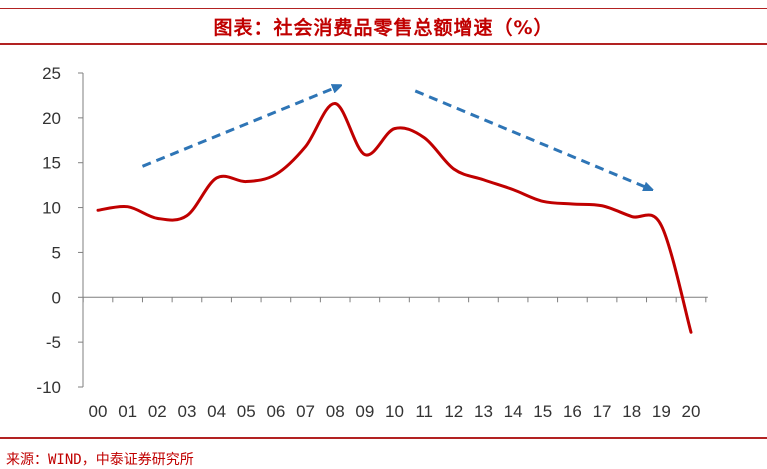 This screenshot has width=767, height=469. I want to click on x-tick-label: 19, so click(661, 411).